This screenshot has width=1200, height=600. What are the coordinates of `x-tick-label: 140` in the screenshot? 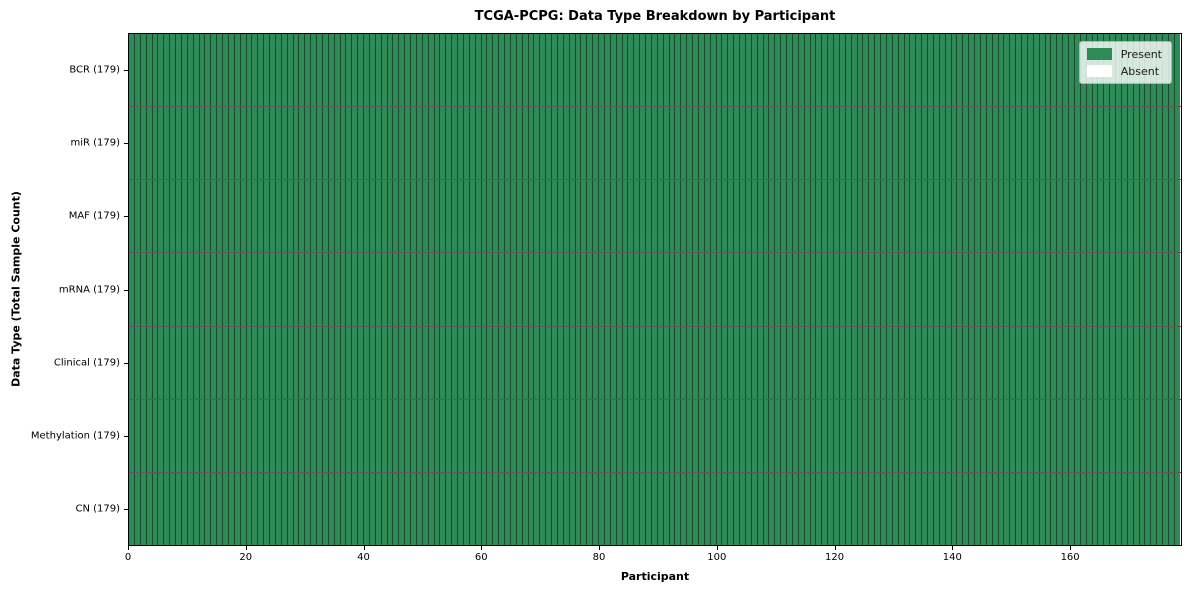 It's located at (952, 557).